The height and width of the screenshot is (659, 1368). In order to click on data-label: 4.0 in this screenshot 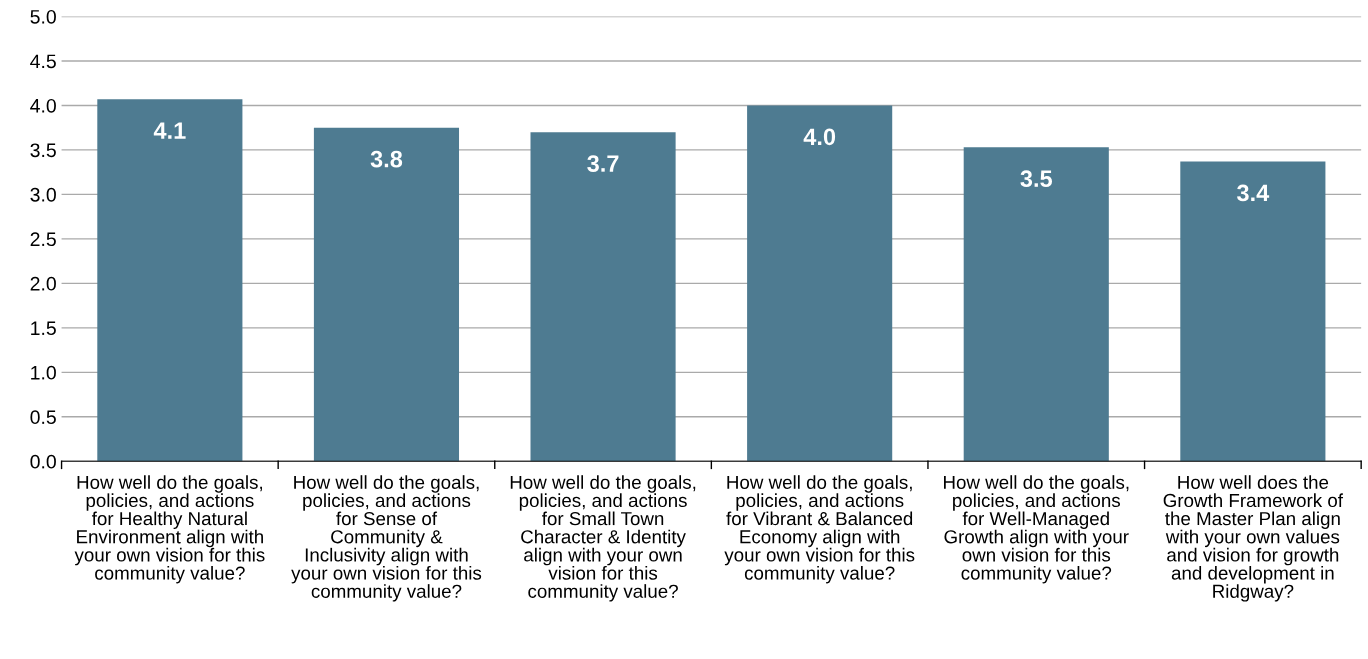, I will do `click(819, 137)`.